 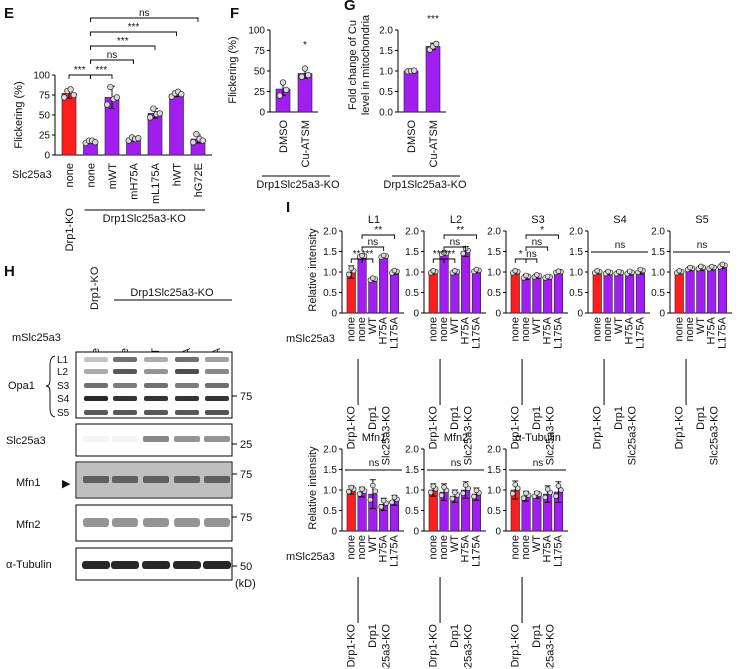 What do you see at coordinates (125, 565) in the screenshot?
I see `tubulin-band` at bounding box center [125, 565].